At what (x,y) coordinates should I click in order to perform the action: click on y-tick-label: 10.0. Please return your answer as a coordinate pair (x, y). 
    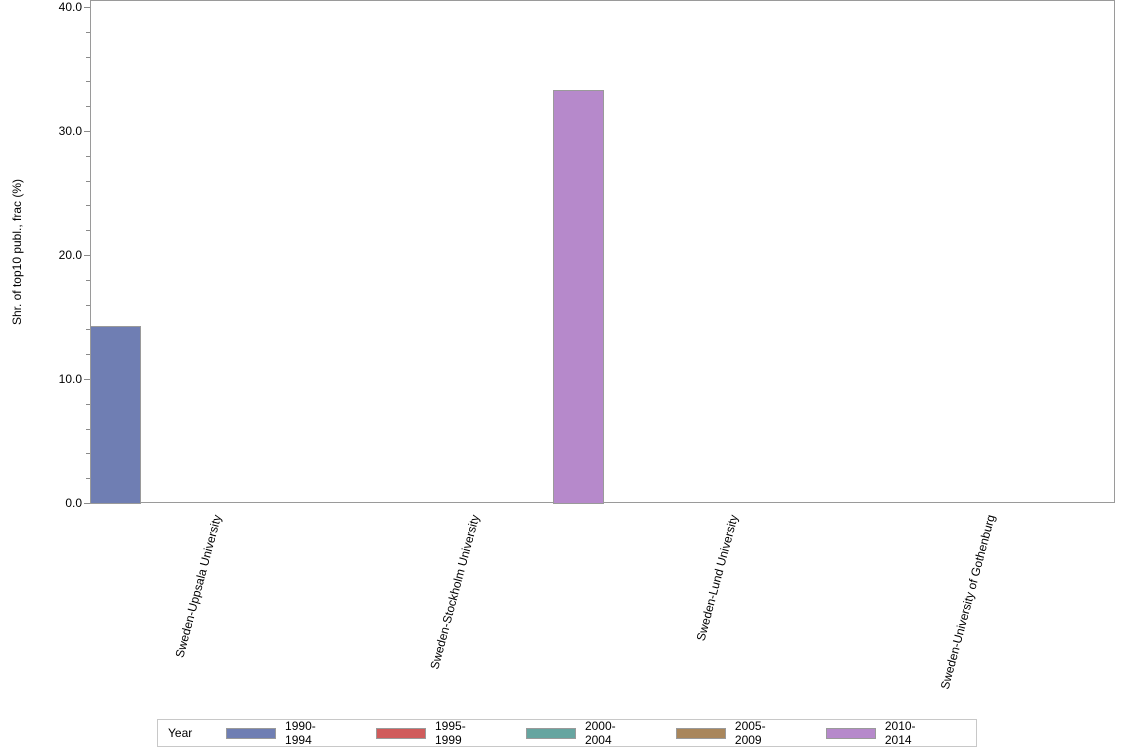
    Looking at the image, I should click on (70, 379).